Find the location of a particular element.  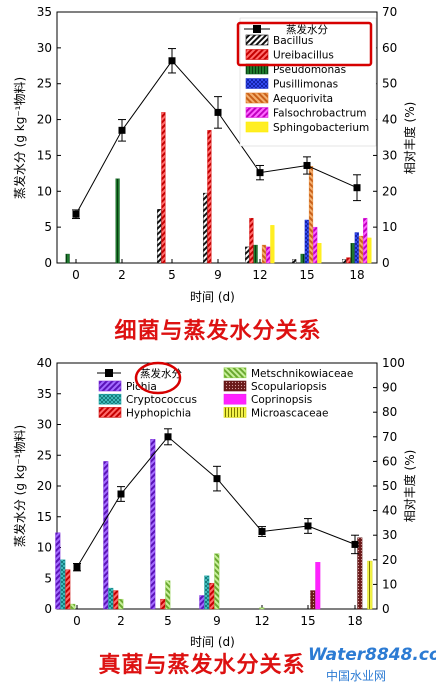

legend-label: Metschnikowiaceae is located at coordinates (302, 374).